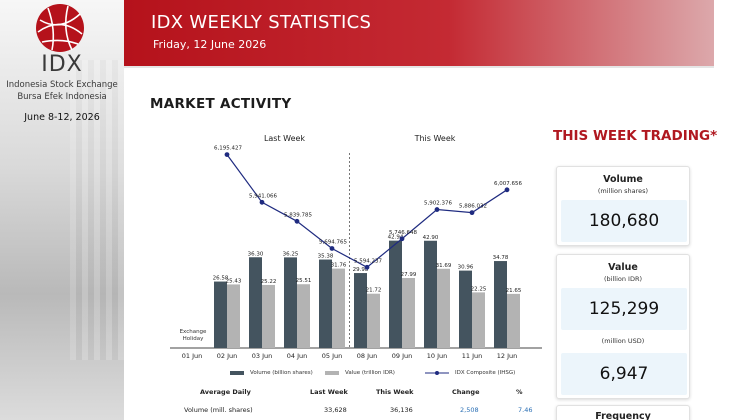 The width and height of the screenshot is (750, 420). What do you see at coordinates (281, 373) in the screenshot?
I see `legend-label-volume: Volume (billion shares)` at bounding box center [281, 373].